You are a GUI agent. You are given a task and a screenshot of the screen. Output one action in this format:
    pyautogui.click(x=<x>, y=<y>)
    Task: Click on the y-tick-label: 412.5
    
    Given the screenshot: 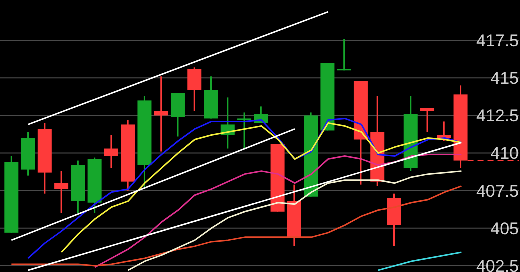 What is the action you would take?
    pyautogui.click(x=497, y=116)
    